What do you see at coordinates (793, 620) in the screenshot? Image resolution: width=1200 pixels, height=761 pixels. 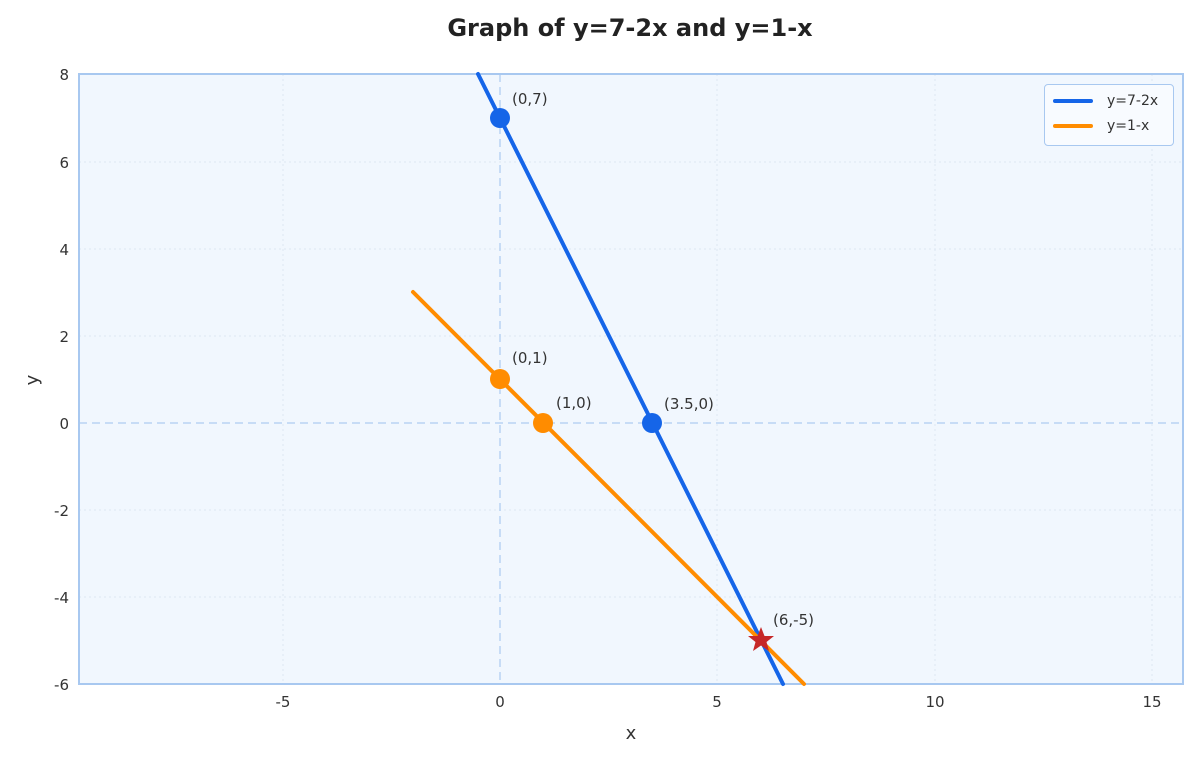 I see `annotation-6-neg5: (6,-5)` at bounding box center [793, 620].